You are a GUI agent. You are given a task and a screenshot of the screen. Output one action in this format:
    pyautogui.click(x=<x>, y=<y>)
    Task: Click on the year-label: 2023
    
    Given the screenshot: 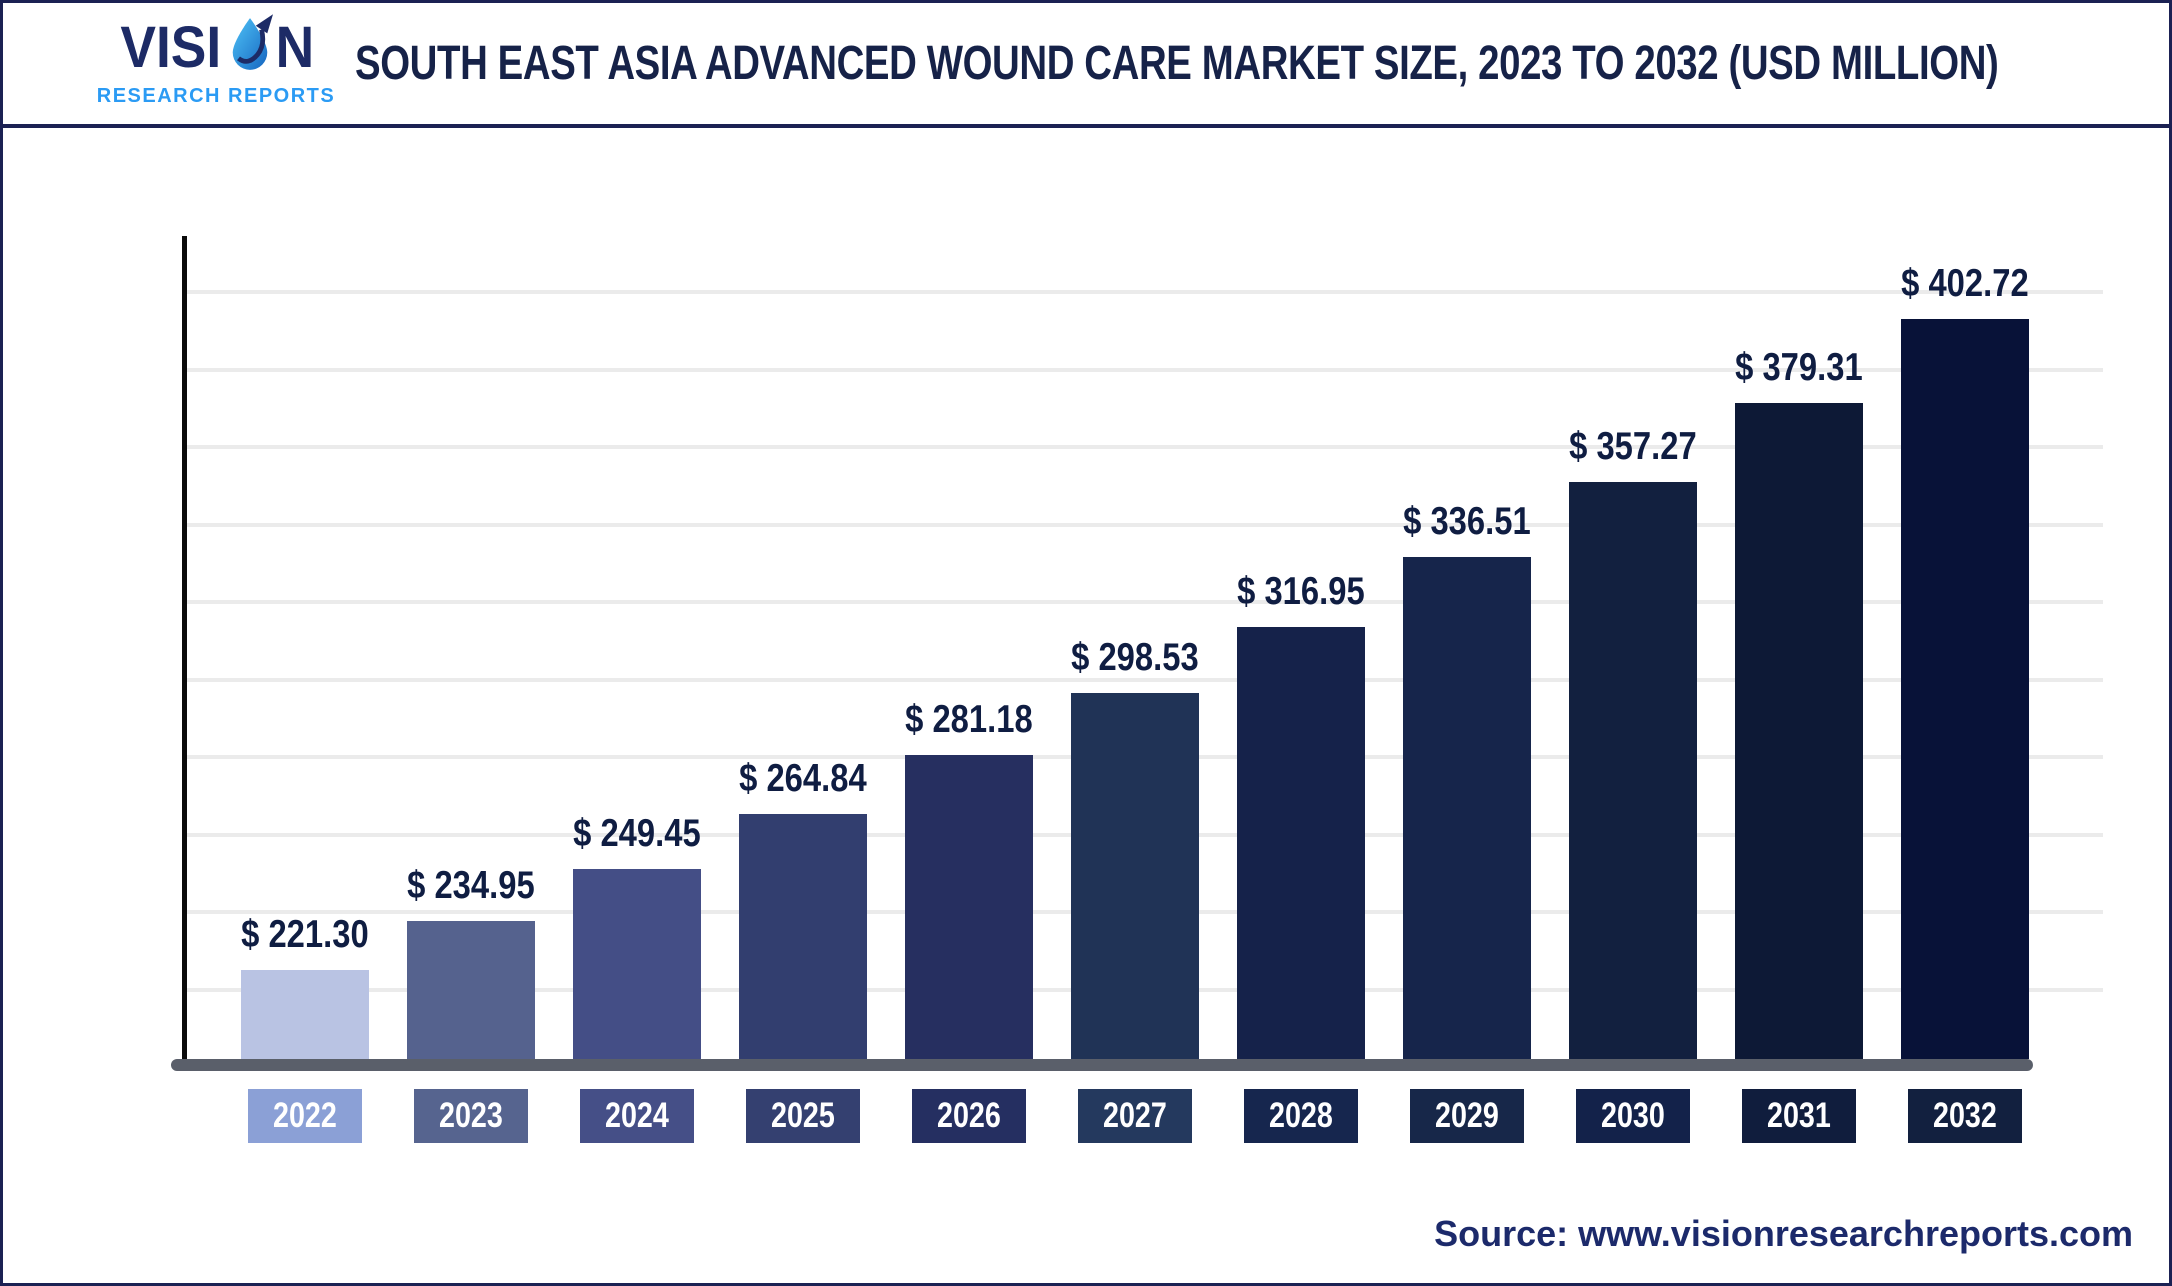 What is the action you would take?
    pyautogui.click(x=471, y=1115)
    